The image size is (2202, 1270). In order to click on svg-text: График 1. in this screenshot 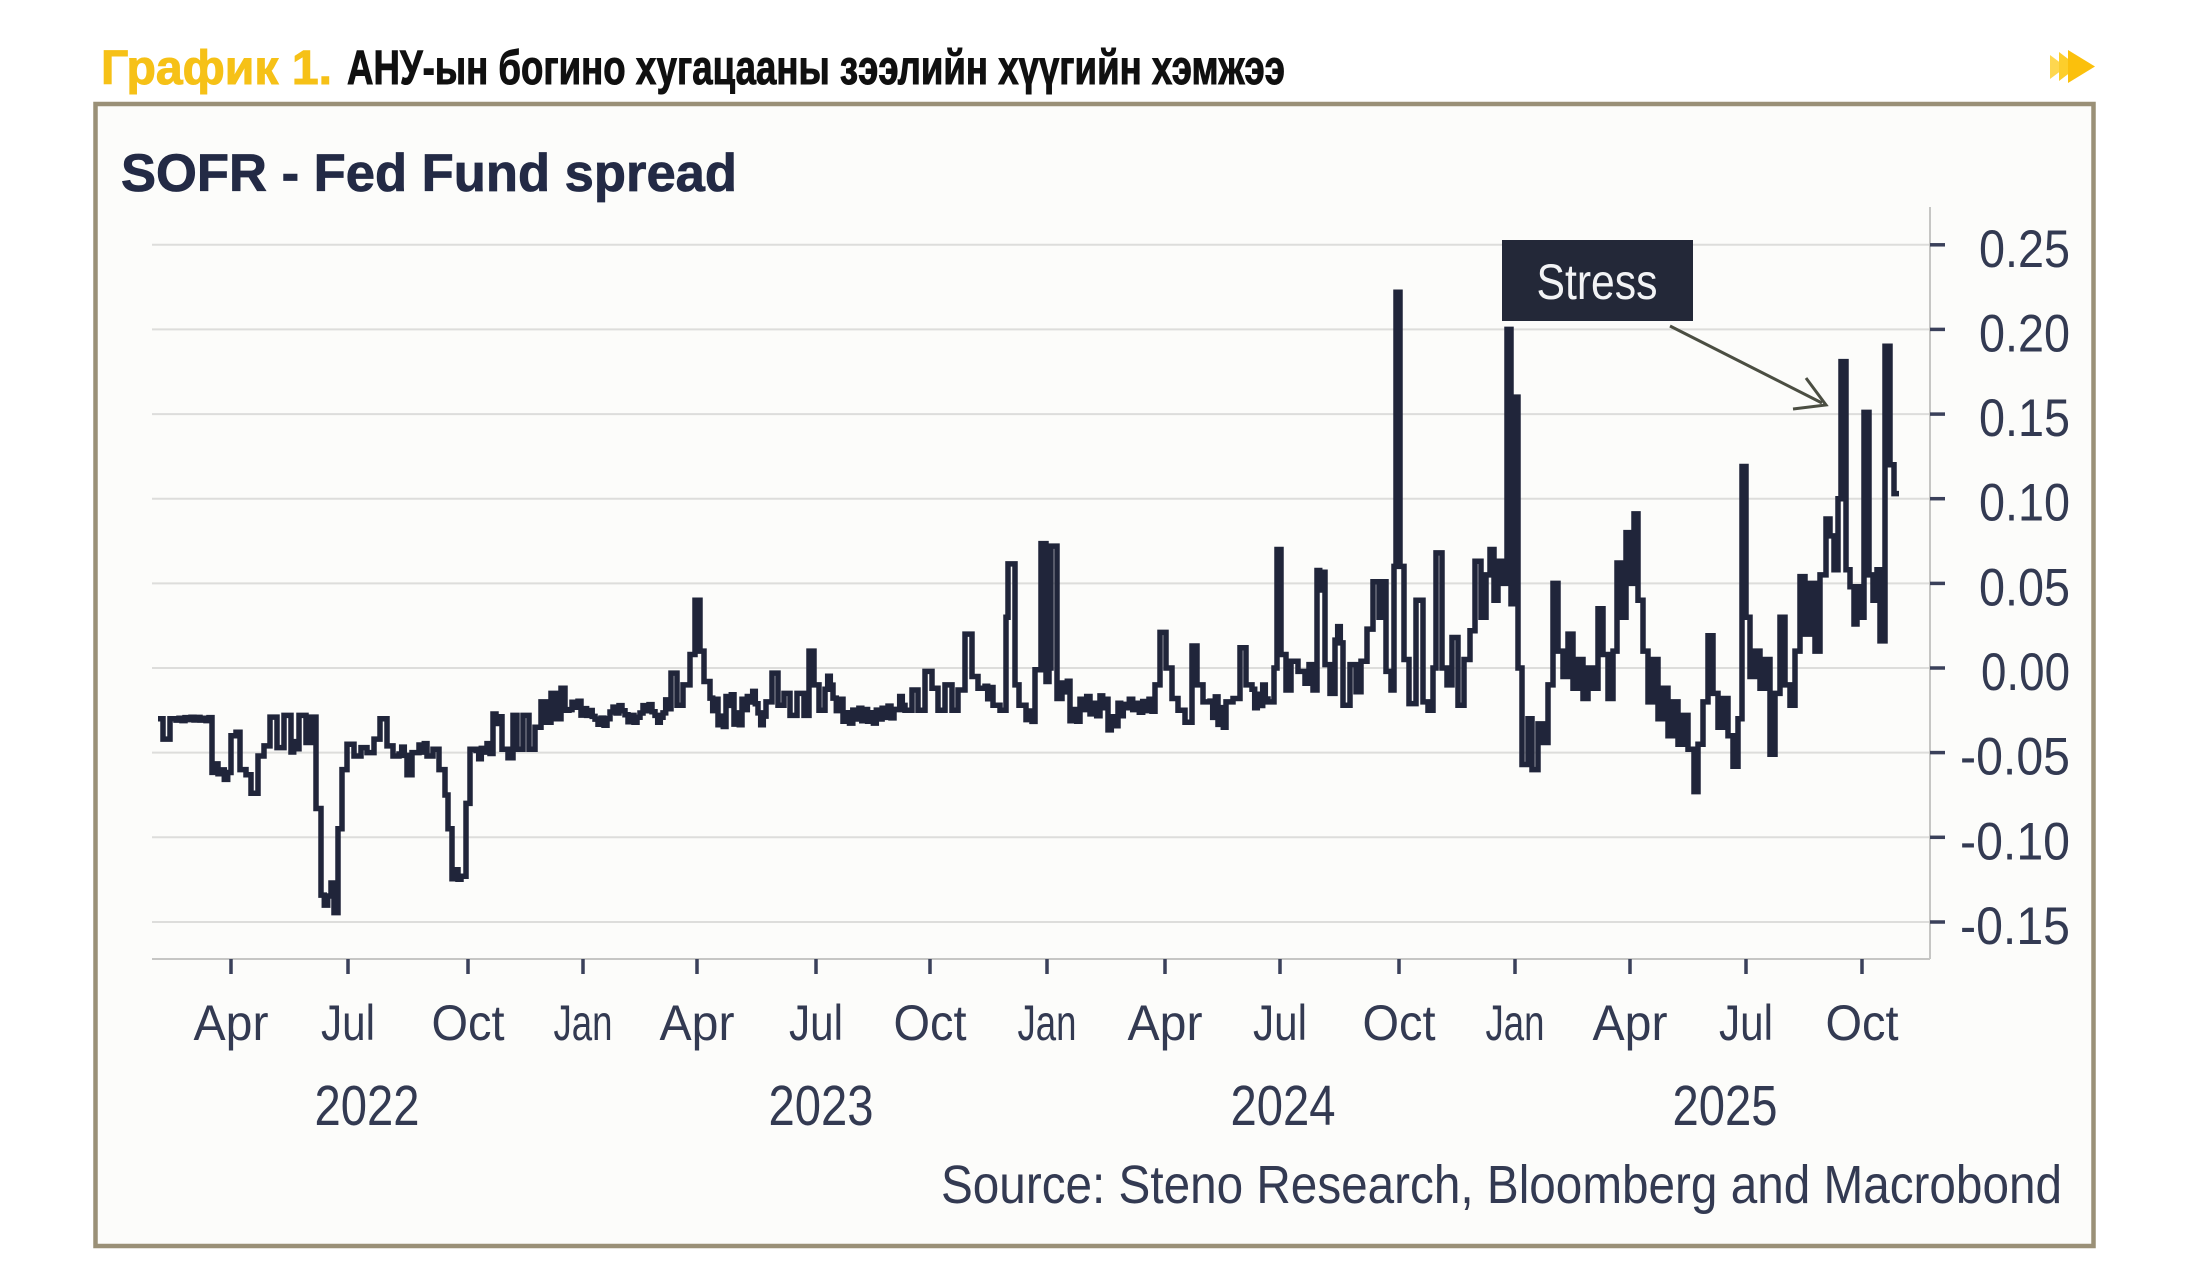, I will do `click(216, 68)`.